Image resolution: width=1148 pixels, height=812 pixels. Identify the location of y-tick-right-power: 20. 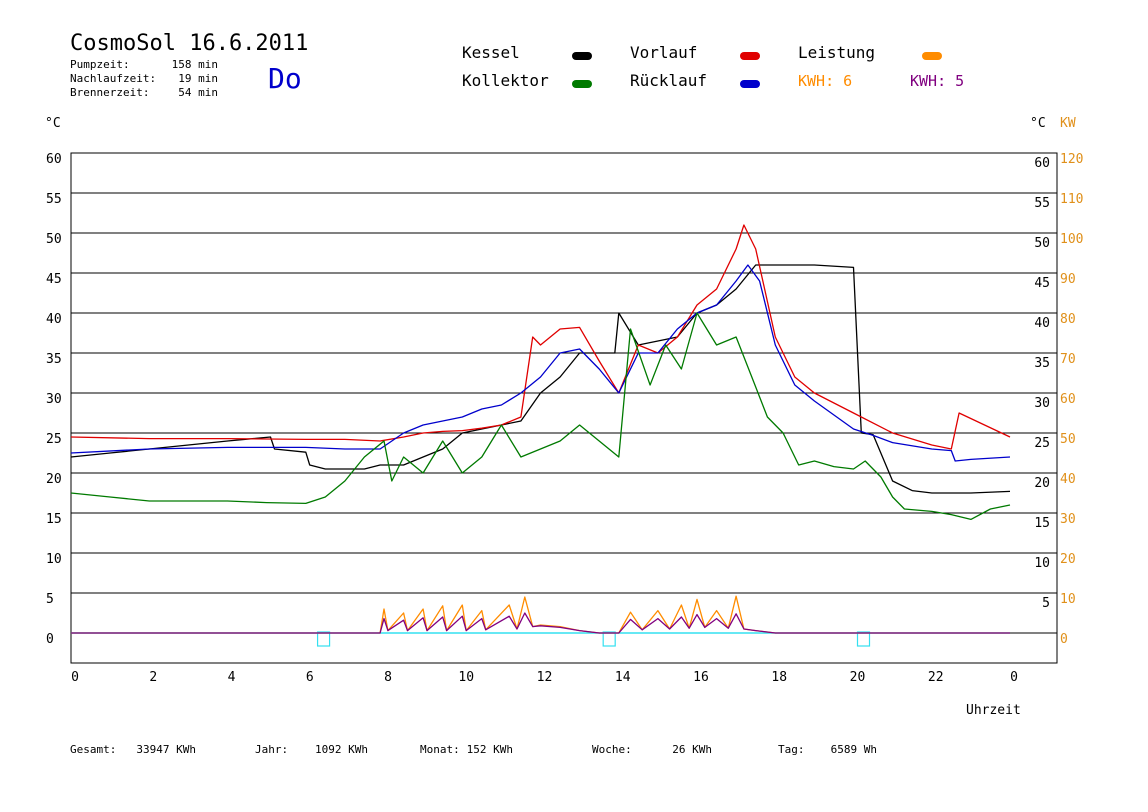
(1068, 559).